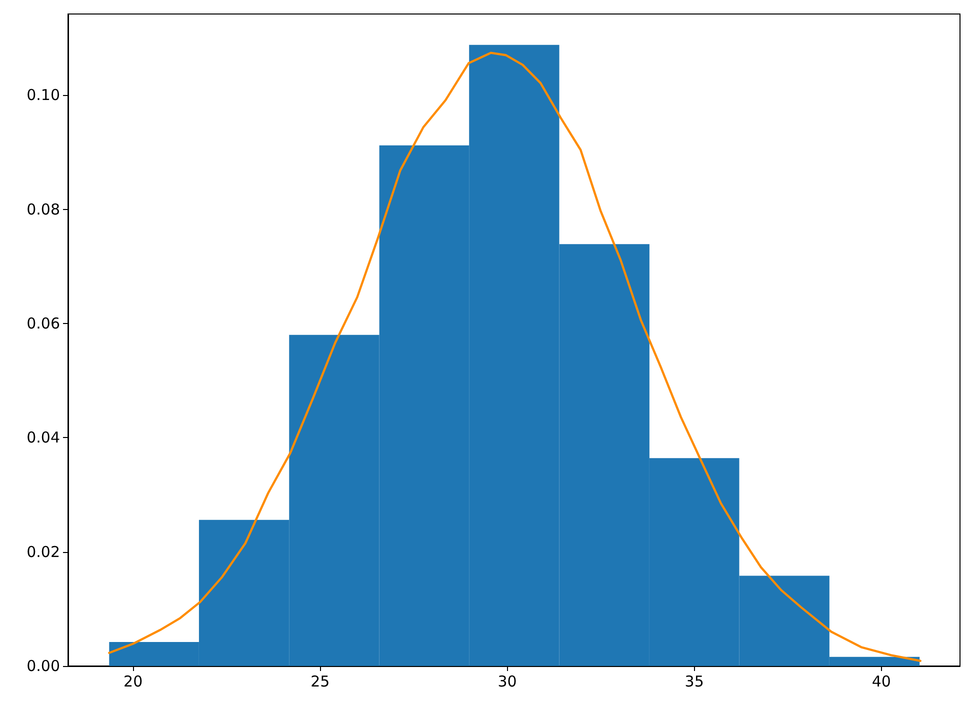 This screenshot has height=710, width=973. I want to click on y-tick-label: 0.00, so click(43, 666).